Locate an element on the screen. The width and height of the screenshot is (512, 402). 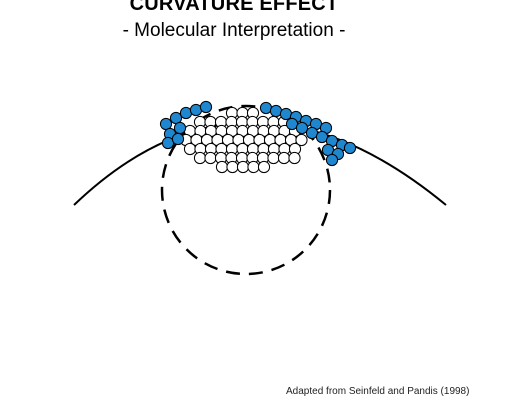
diagram-subtitle: - Molecular Interpretation - is located at coordinates (234, 30).